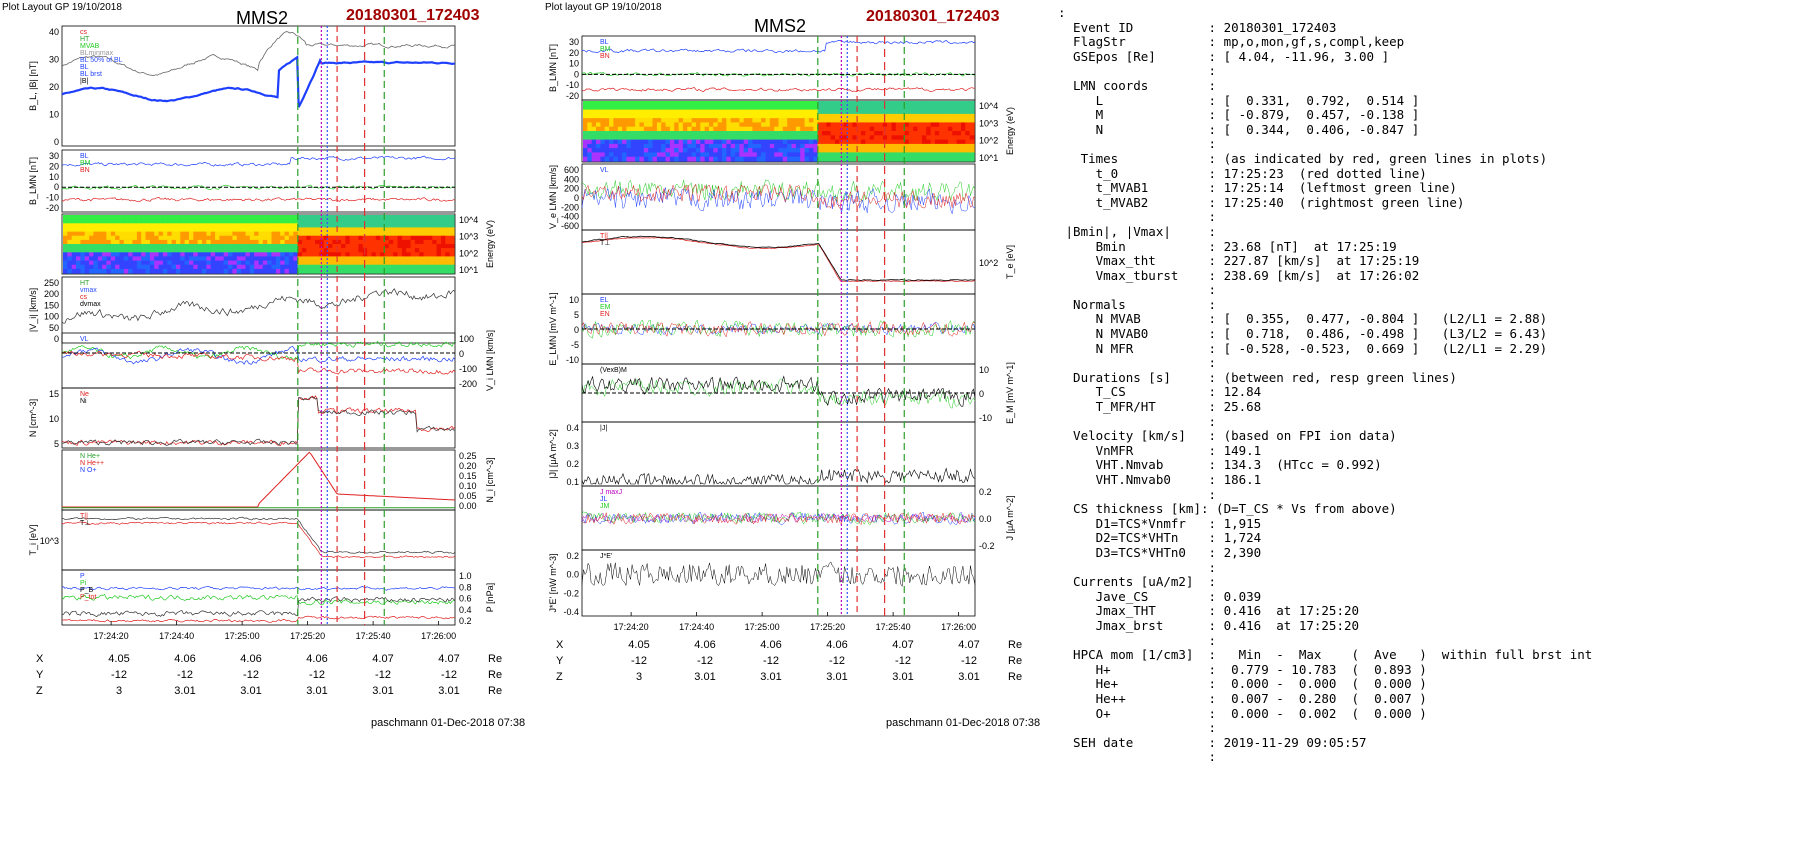 The width and height of the screenshot is (1804, 841). What do you see at coordinates (468, 456) in the screenshot?
I see `y-tick-label: 0.25` at bounding box center [468, 456].